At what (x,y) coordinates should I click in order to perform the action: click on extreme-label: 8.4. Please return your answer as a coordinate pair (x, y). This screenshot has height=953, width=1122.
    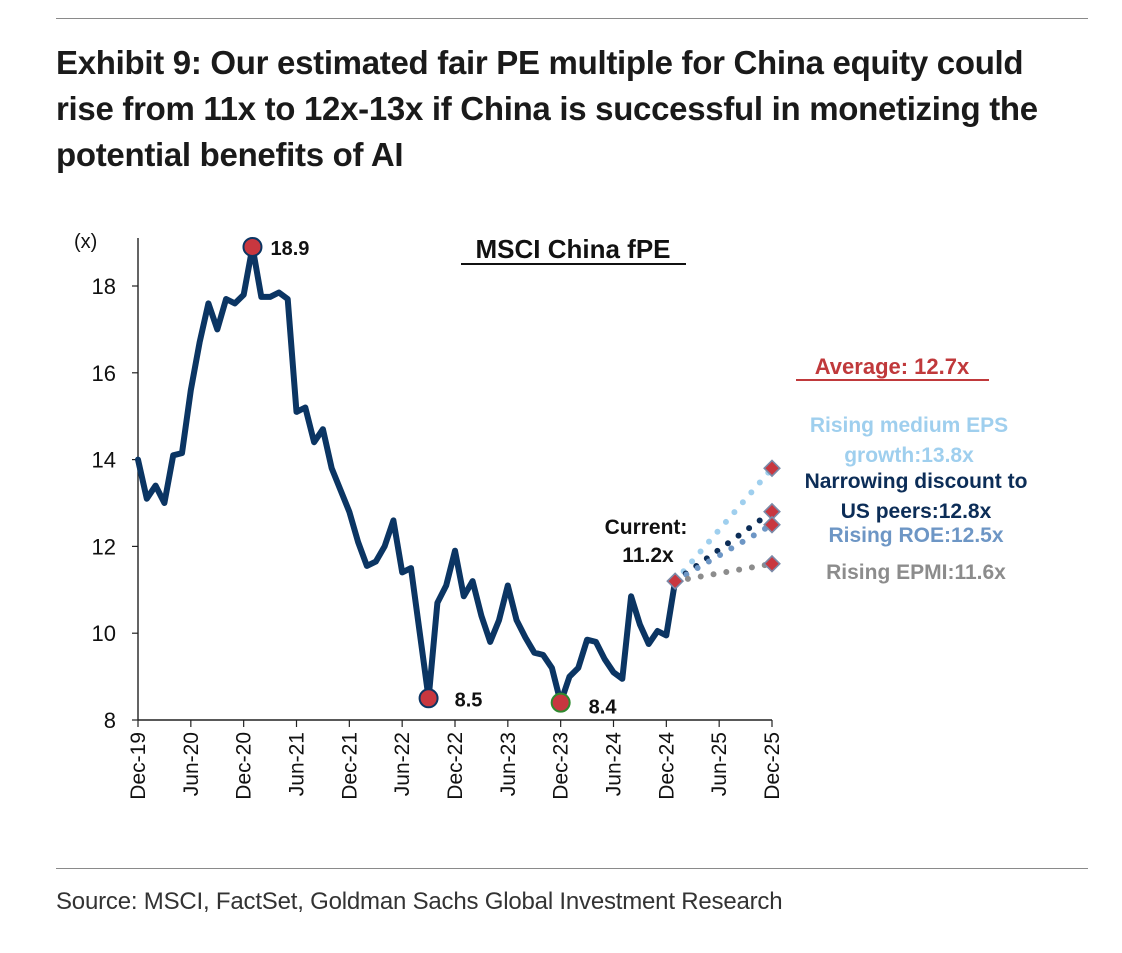
    Looking at the image, I should click on (603, 708).